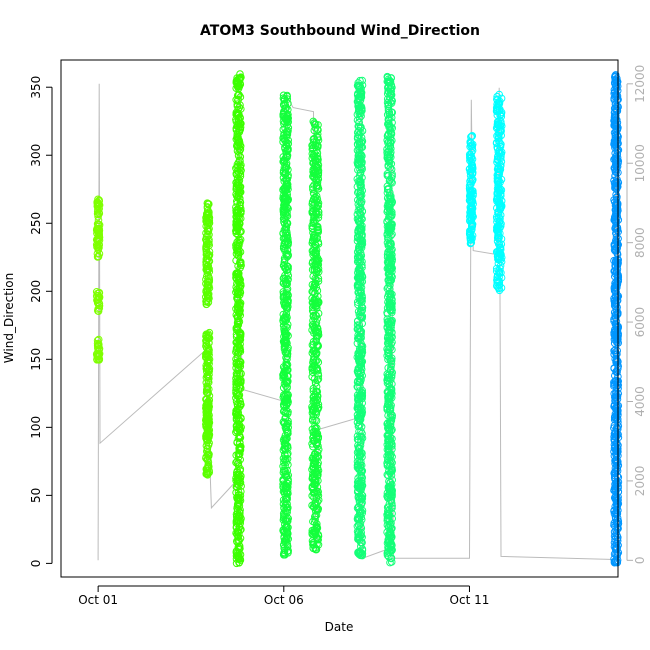  Describe the element at coordinates (640, 163) in the screenshot. I see `y2-tick-label: 10000` at that location.